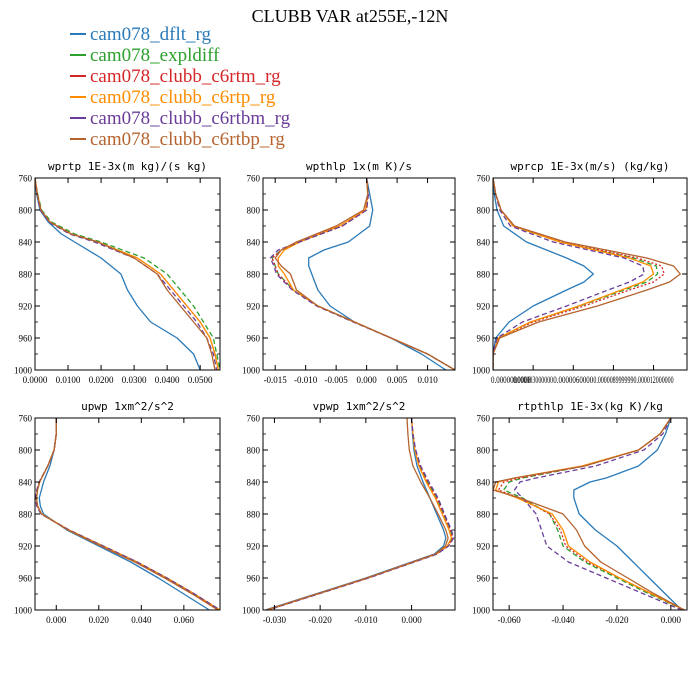 The height and width of the screenshot is (700, 700). What do you see at coordinates (359, 406) in the screenshot?
I see `panel-title: vpwp 1xm^2/s^2` at bounding box center [359, 406].